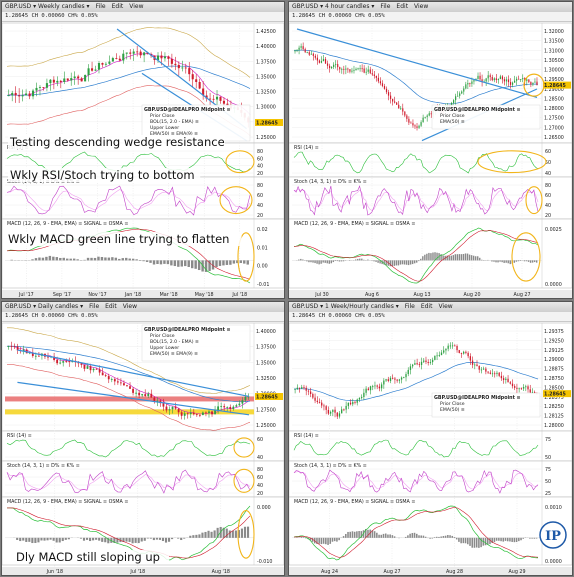  I want to click on stoch-tick: 40, so click(260, 206).